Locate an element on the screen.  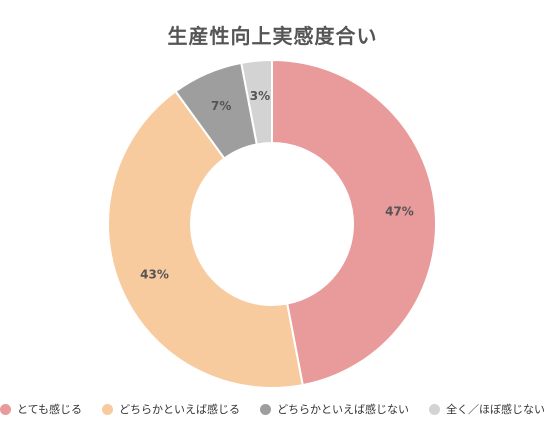
chart-title: 生産性向上実感度合い is located at coordinates (272, 36).